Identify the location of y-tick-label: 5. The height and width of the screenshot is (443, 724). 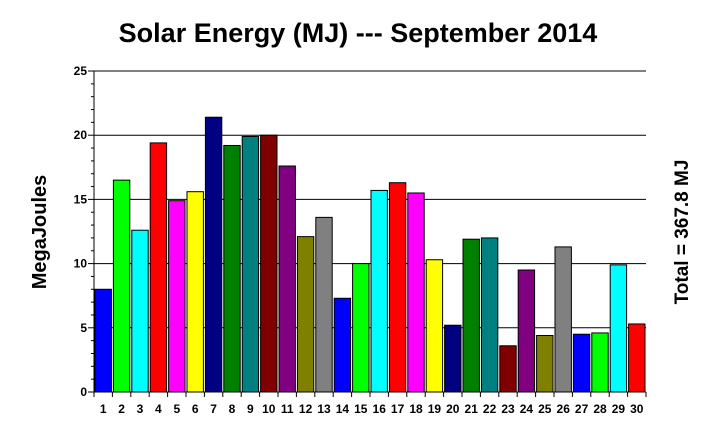
(83, 328).